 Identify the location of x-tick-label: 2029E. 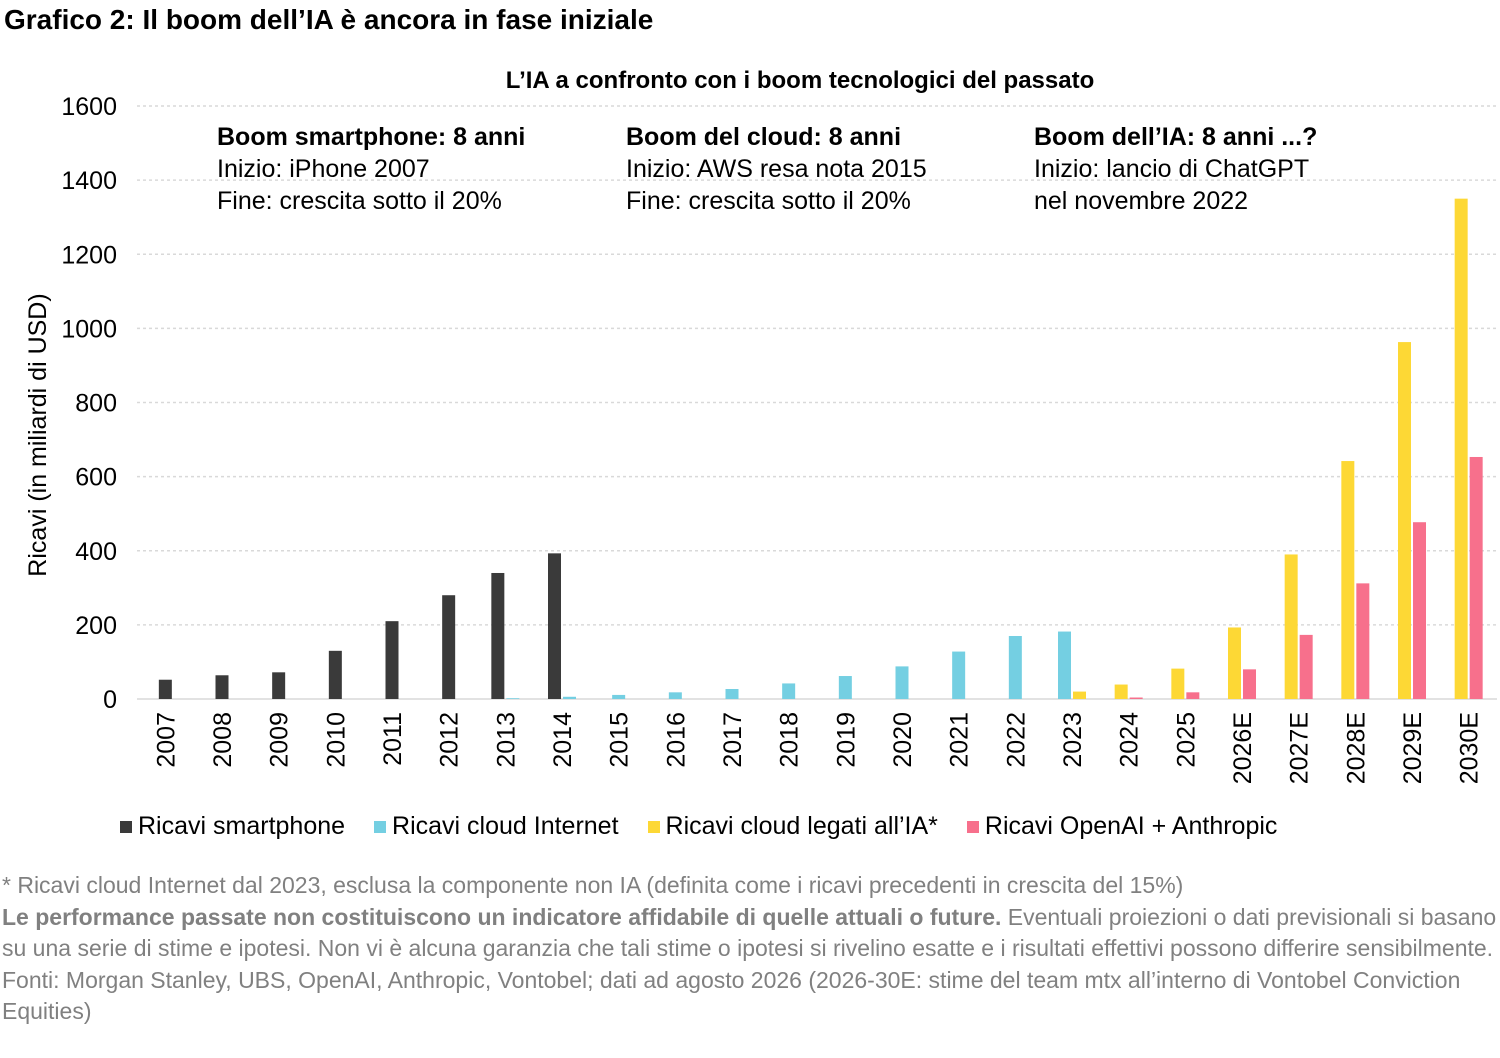
(1413, 748).